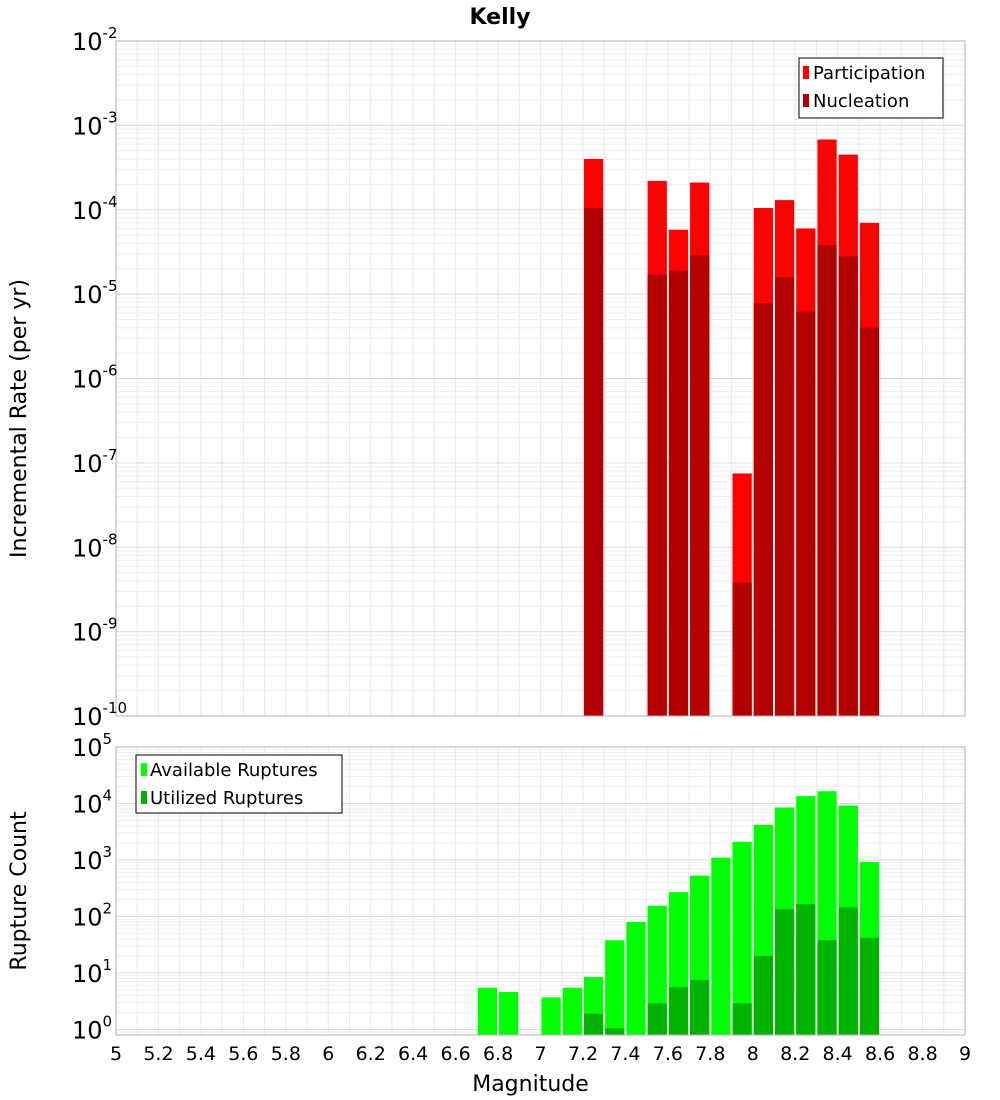 The image size is (1000, 1100). What do you see at coordinates (234, 770) in the screenshot?
I see `available-ruptures-legend-label: Available Ruptures` at bounding box center [234, 770].